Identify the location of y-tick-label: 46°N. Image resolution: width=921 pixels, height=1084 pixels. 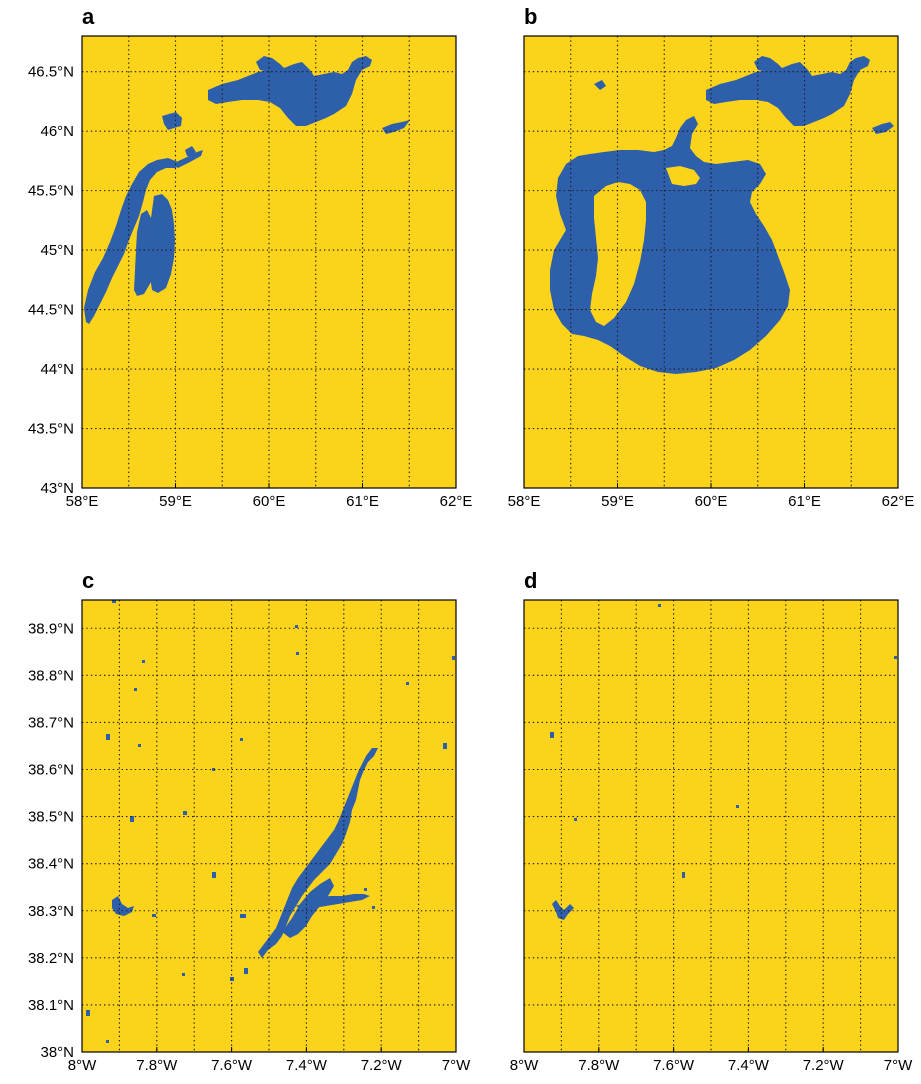
(57, 131).